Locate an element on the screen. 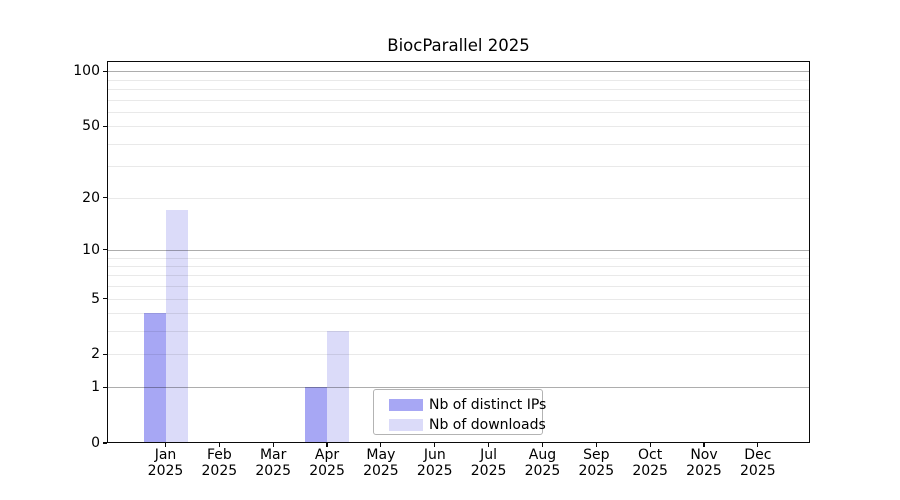 The height and width of the screenshot is (500, 900). legend-swatch-distinct-ips is located at coordinates (406, 405).